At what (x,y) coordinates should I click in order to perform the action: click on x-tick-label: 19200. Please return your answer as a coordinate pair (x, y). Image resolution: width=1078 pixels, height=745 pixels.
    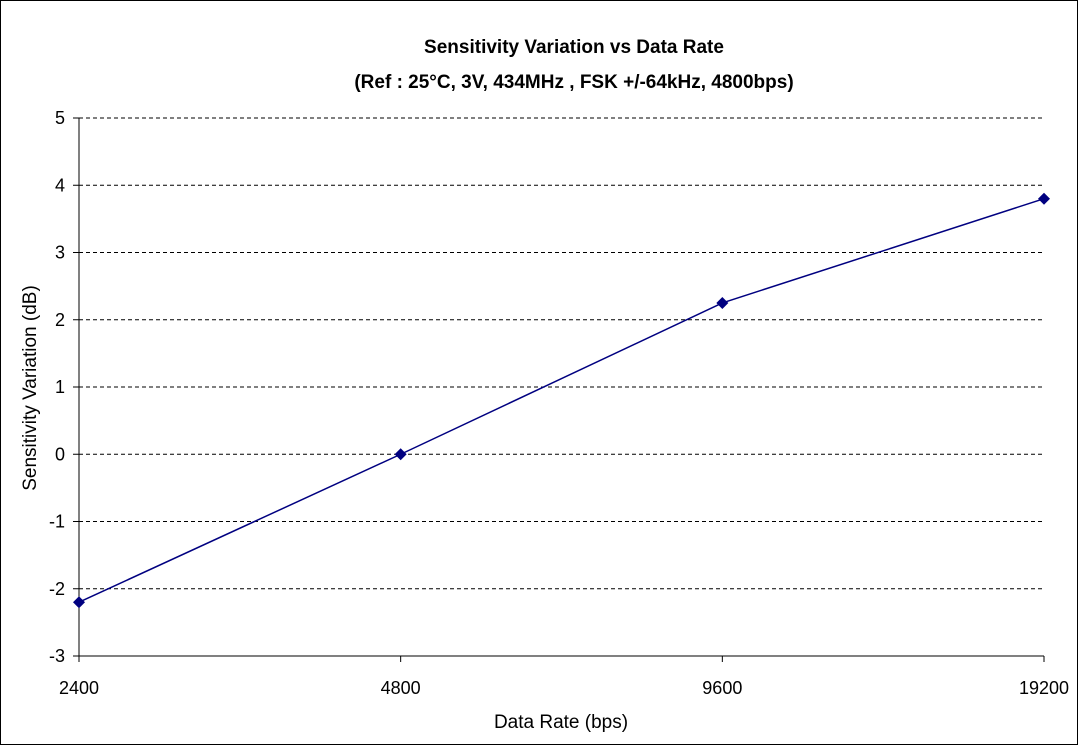
    Looking at the image, I should click on (1044, 688).